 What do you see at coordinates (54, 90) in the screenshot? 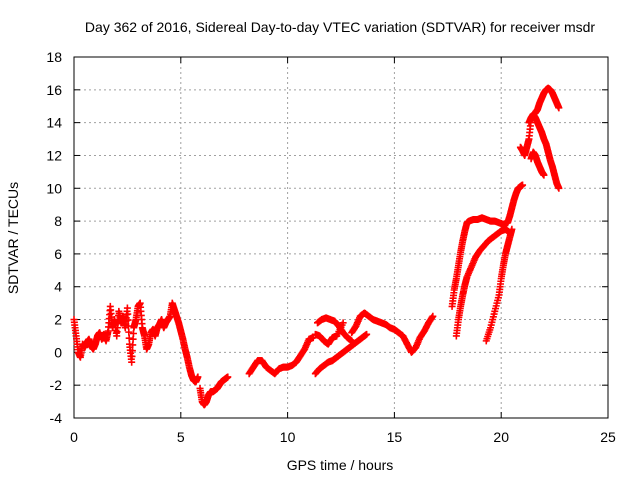
I see `y-tick-label: 16` at bounding box center [54, 90].